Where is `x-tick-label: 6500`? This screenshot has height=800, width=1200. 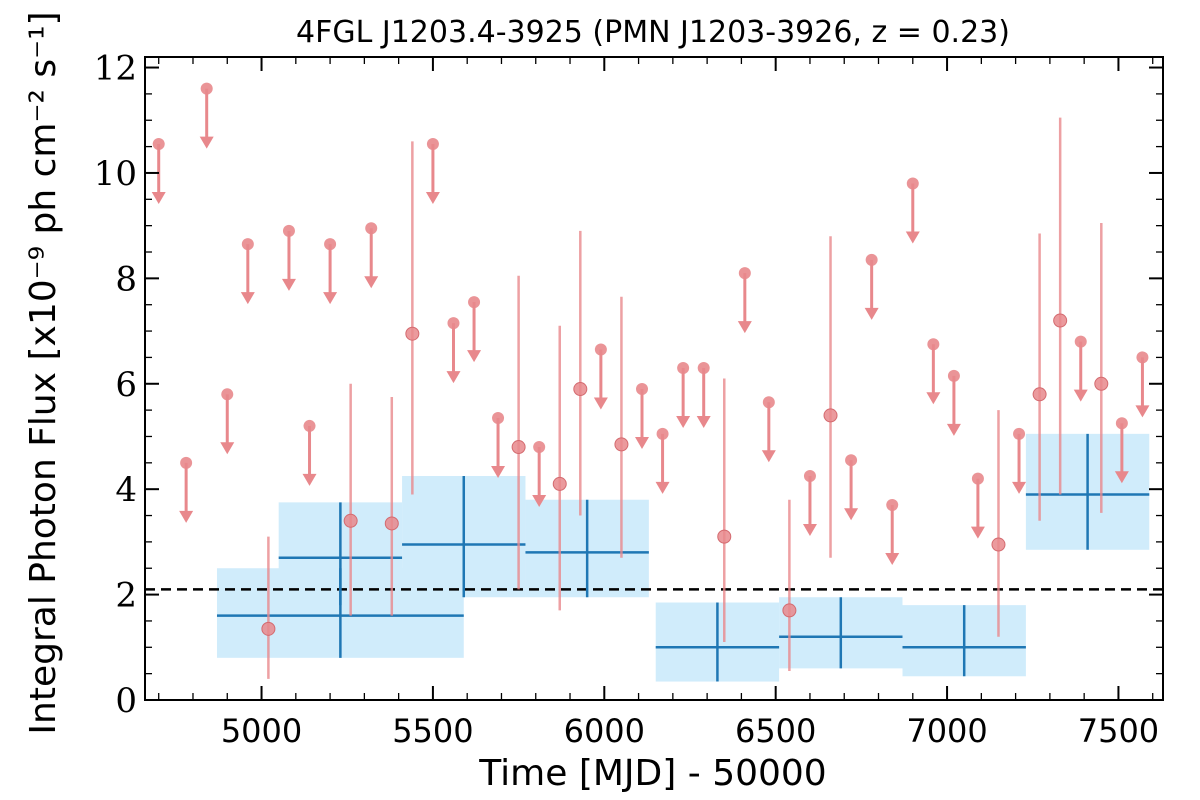
x-tick-label: 6500 is located at coordinates (775, 731).